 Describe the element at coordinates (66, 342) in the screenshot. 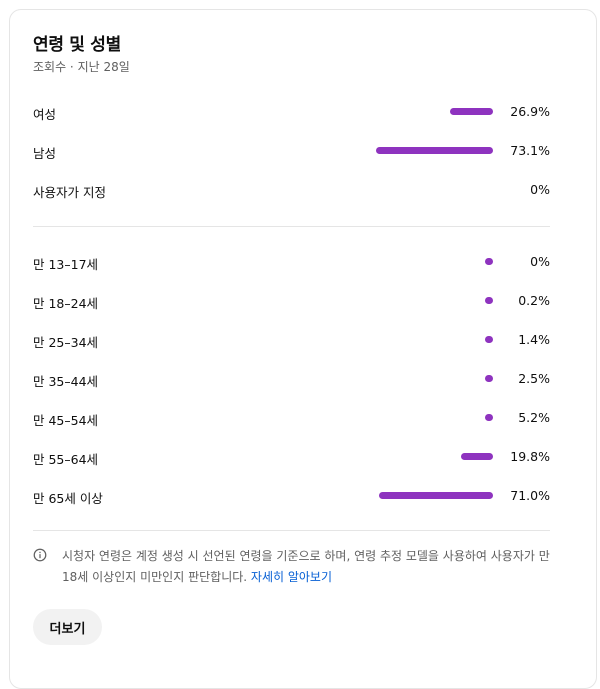

I see `age-label: 만 25–34세` at that location.